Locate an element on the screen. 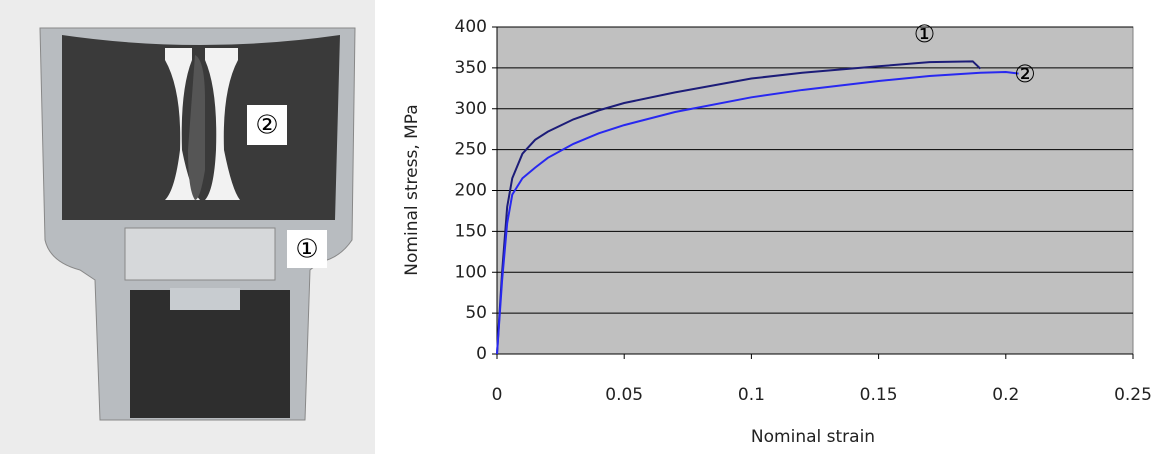 This screenshot has width=1163, height=458. annotation: ② is located at coordinates (1025, 74).